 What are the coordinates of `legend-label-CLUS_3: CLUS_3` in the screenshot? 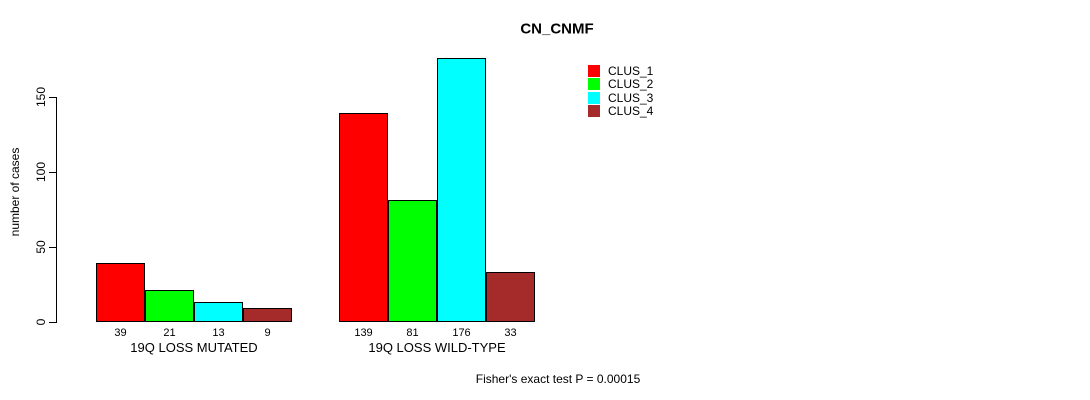 It's located at (631, 97).